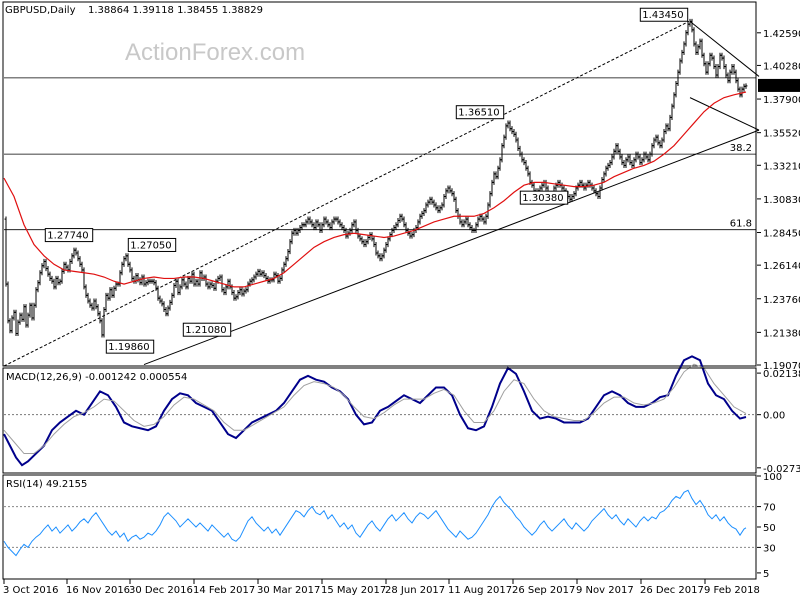 The width and height of the screenshot is (800, 604). I want to click on price-axis-label: 1.37900, so click(781, 100).